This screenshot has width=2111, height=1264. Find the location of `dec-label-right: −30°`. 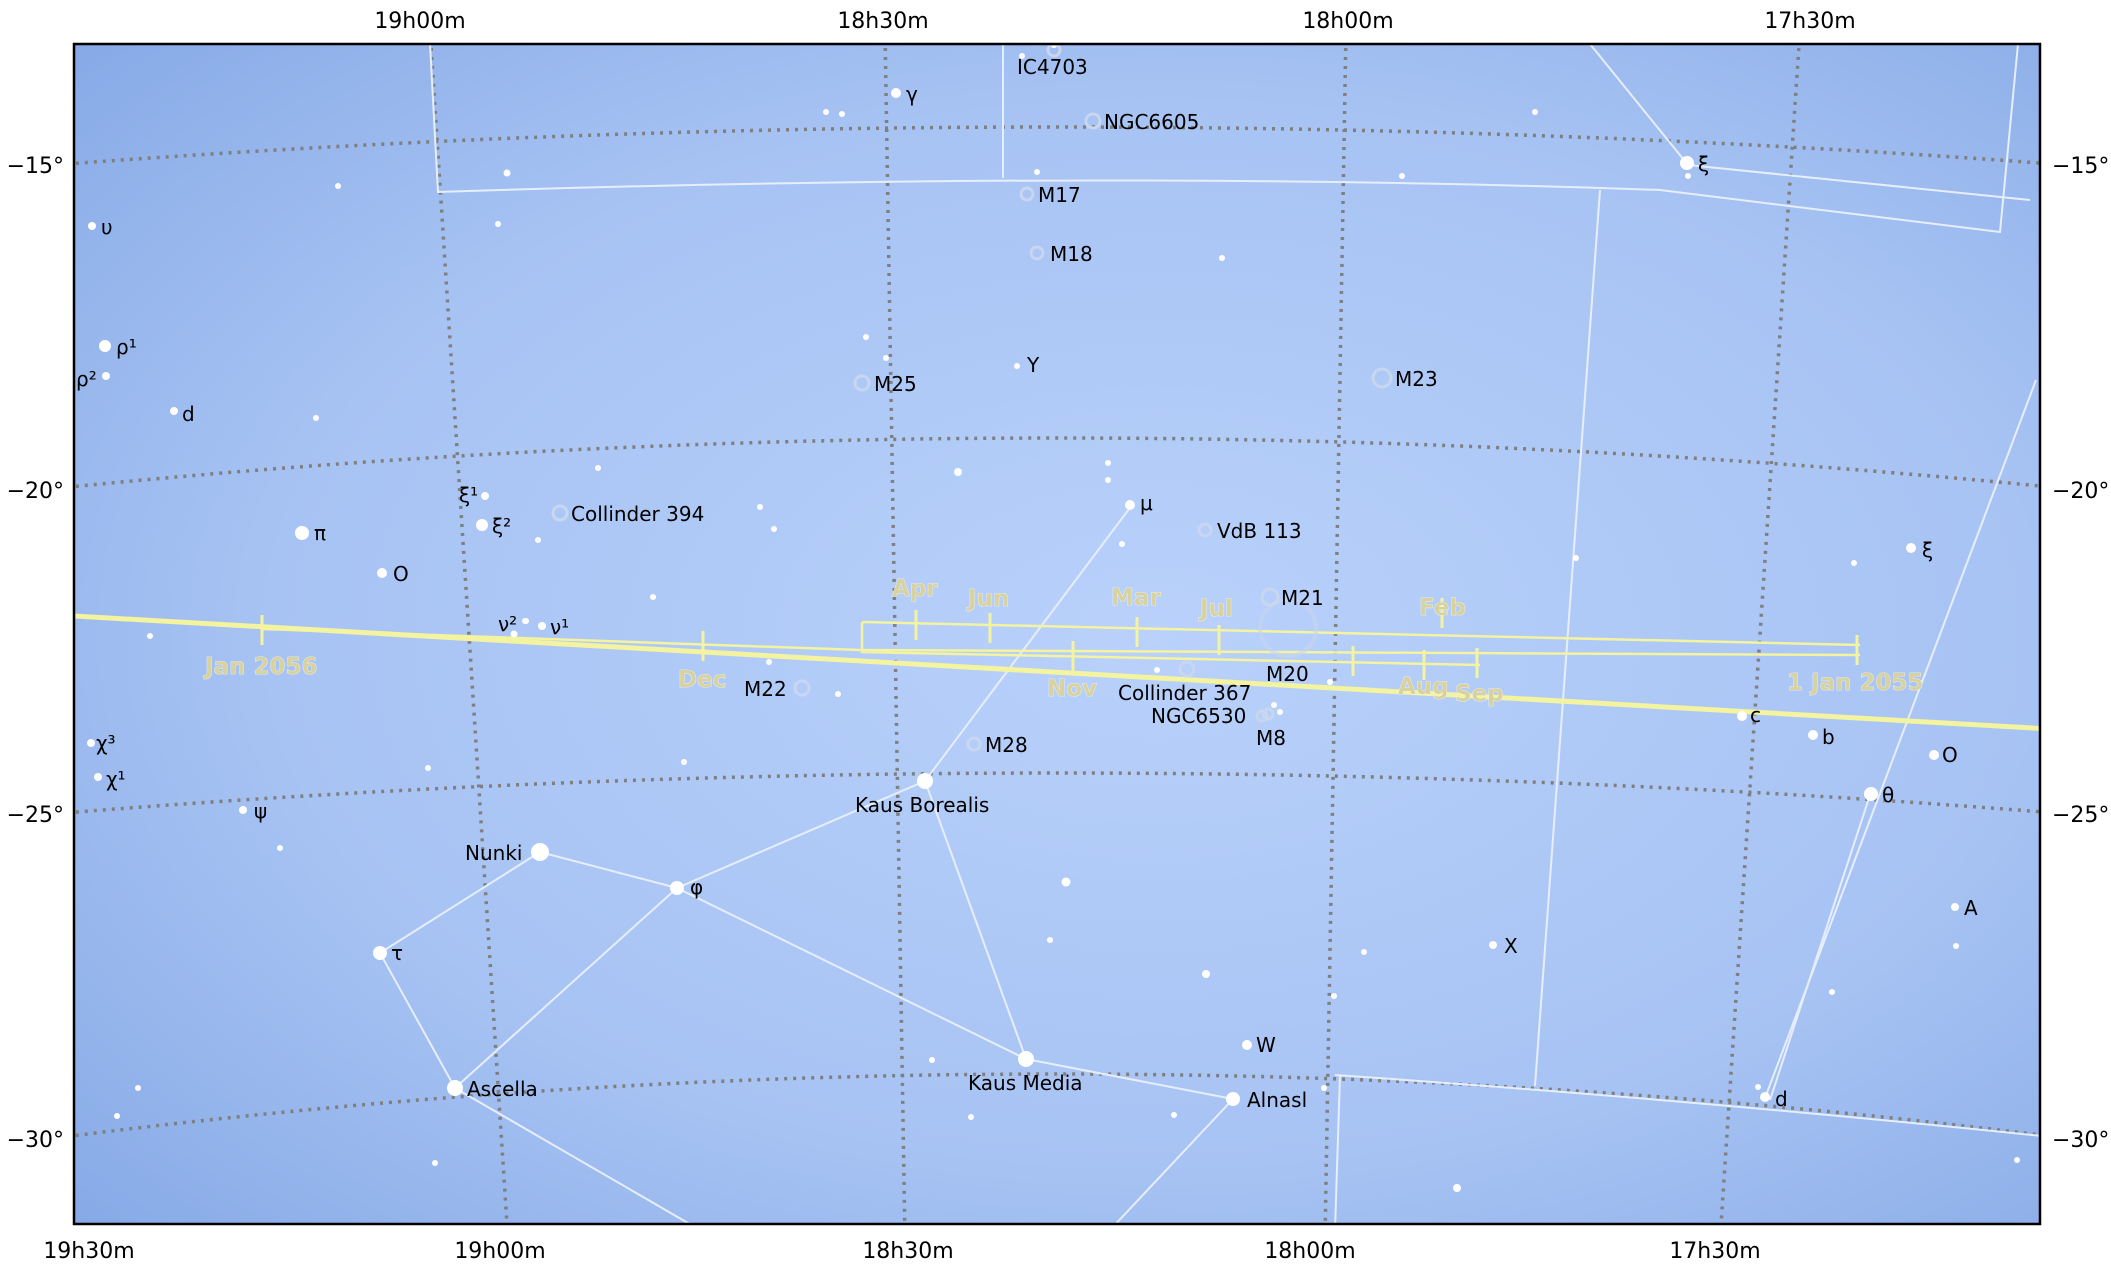

dec-label-right: −30° is located at coordinates (2080, 1140).